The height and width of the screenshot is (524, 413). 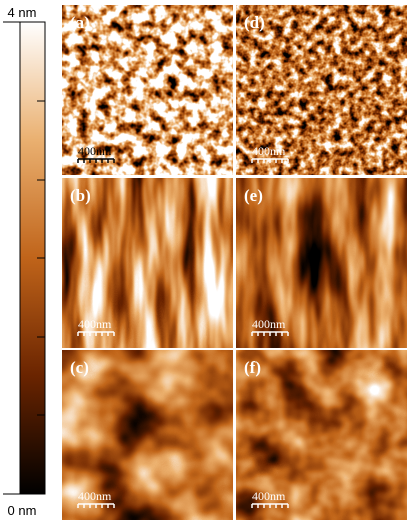 I want to click on colorbar-ticks, so click(x=24, y=258).